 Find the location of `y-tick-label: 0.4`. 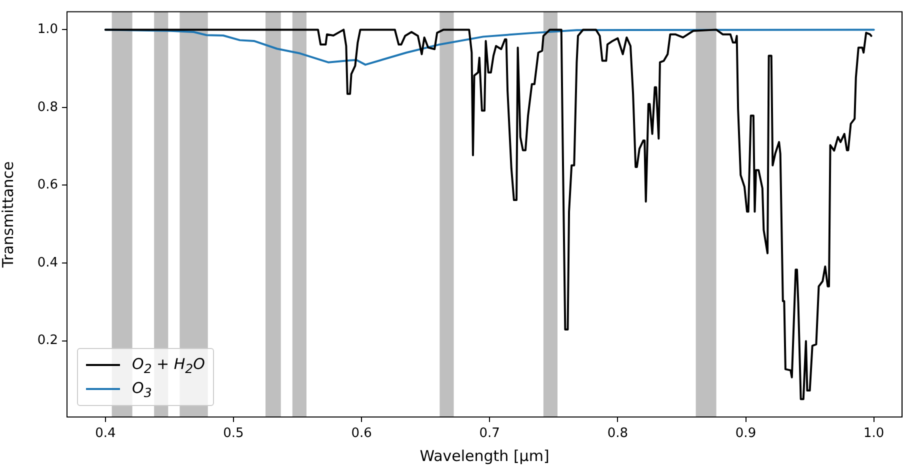

y-tick-label: 0.4 is located at coordinates (47, 262).